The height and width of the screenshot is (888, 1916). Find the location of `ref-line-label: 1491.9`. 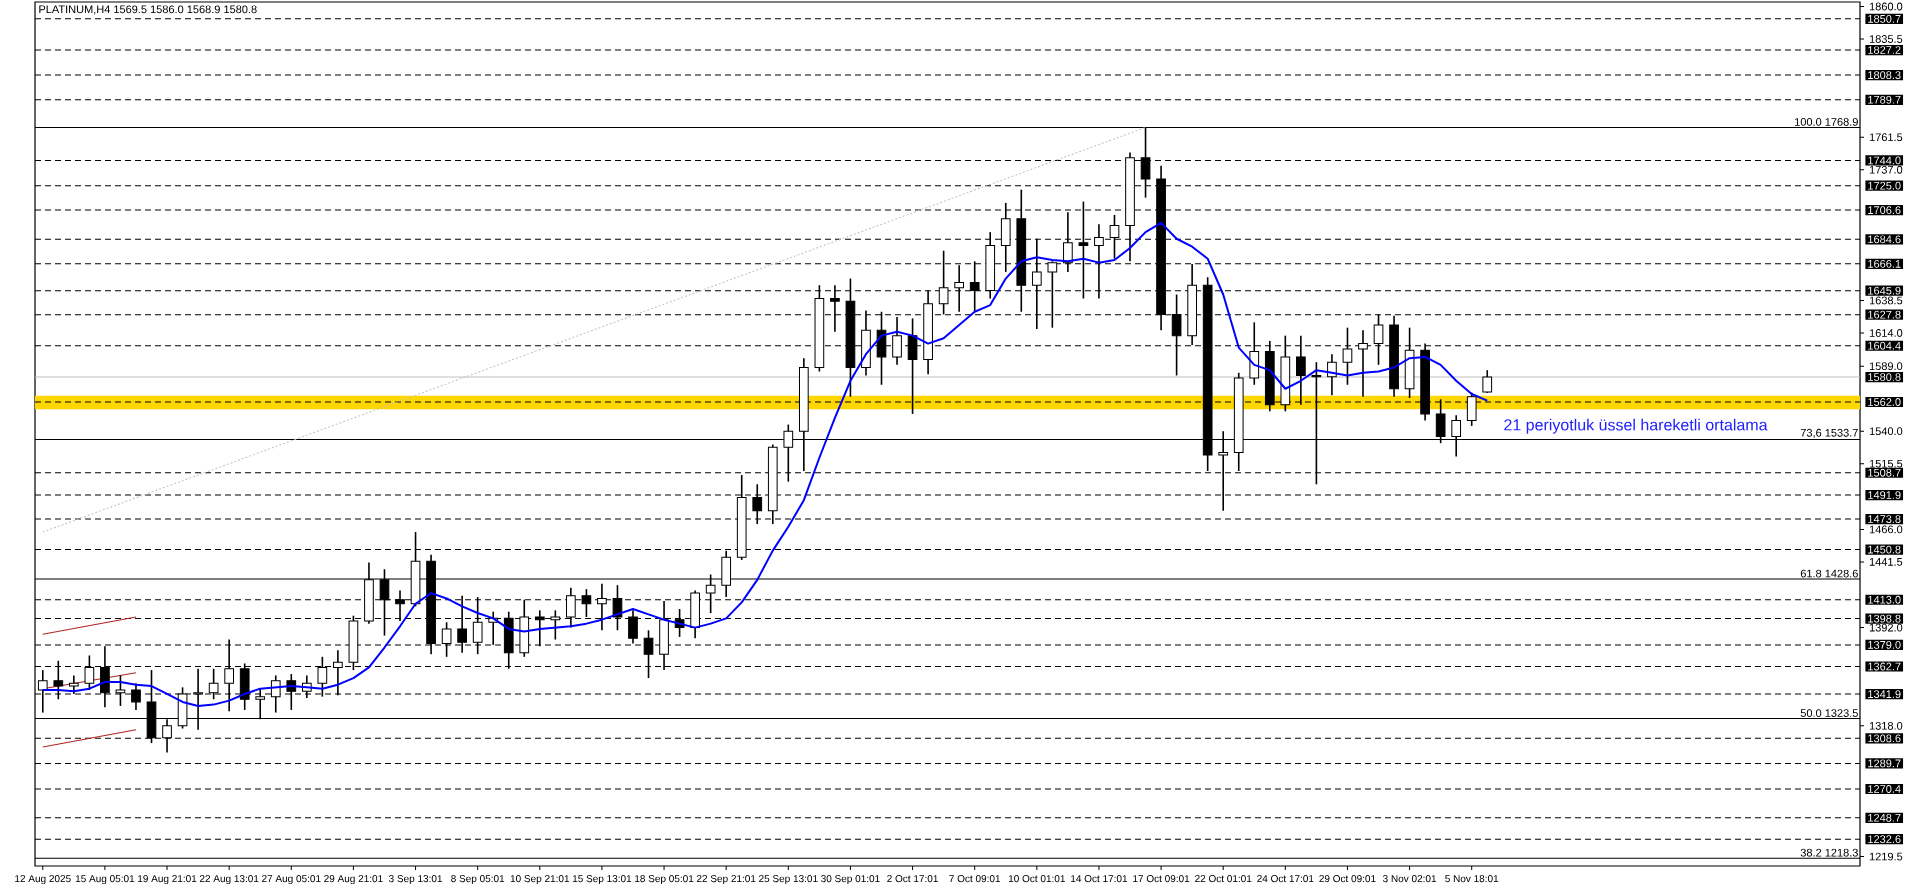

ref-line-label: 1491.9 is located at coordinates (1884, 495).